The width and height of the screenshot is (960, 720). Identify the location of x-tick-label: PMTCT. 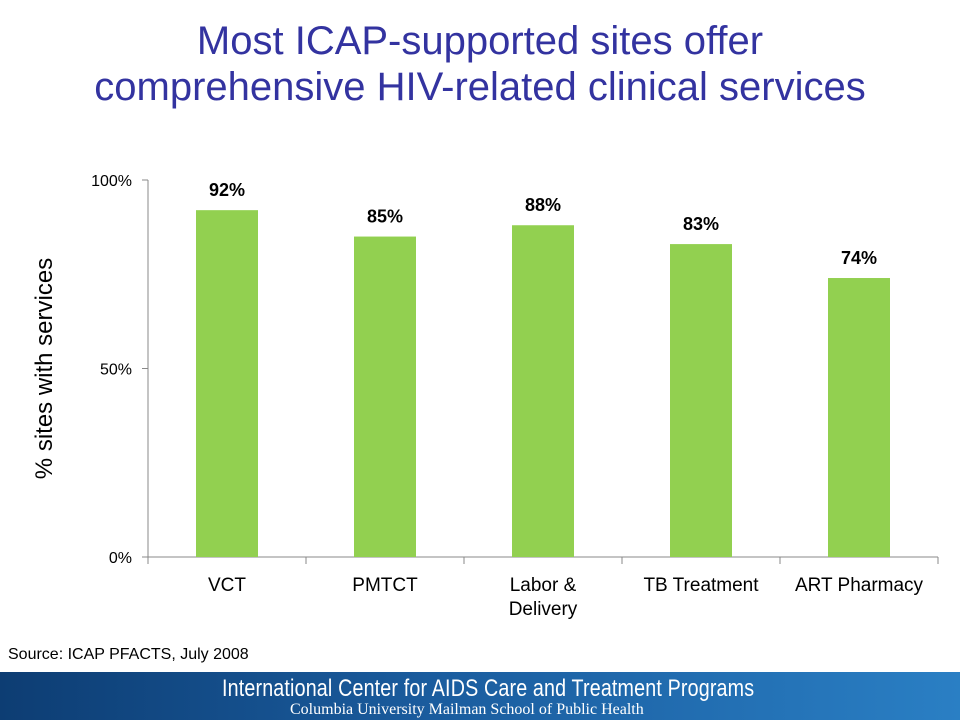
(385, 585).